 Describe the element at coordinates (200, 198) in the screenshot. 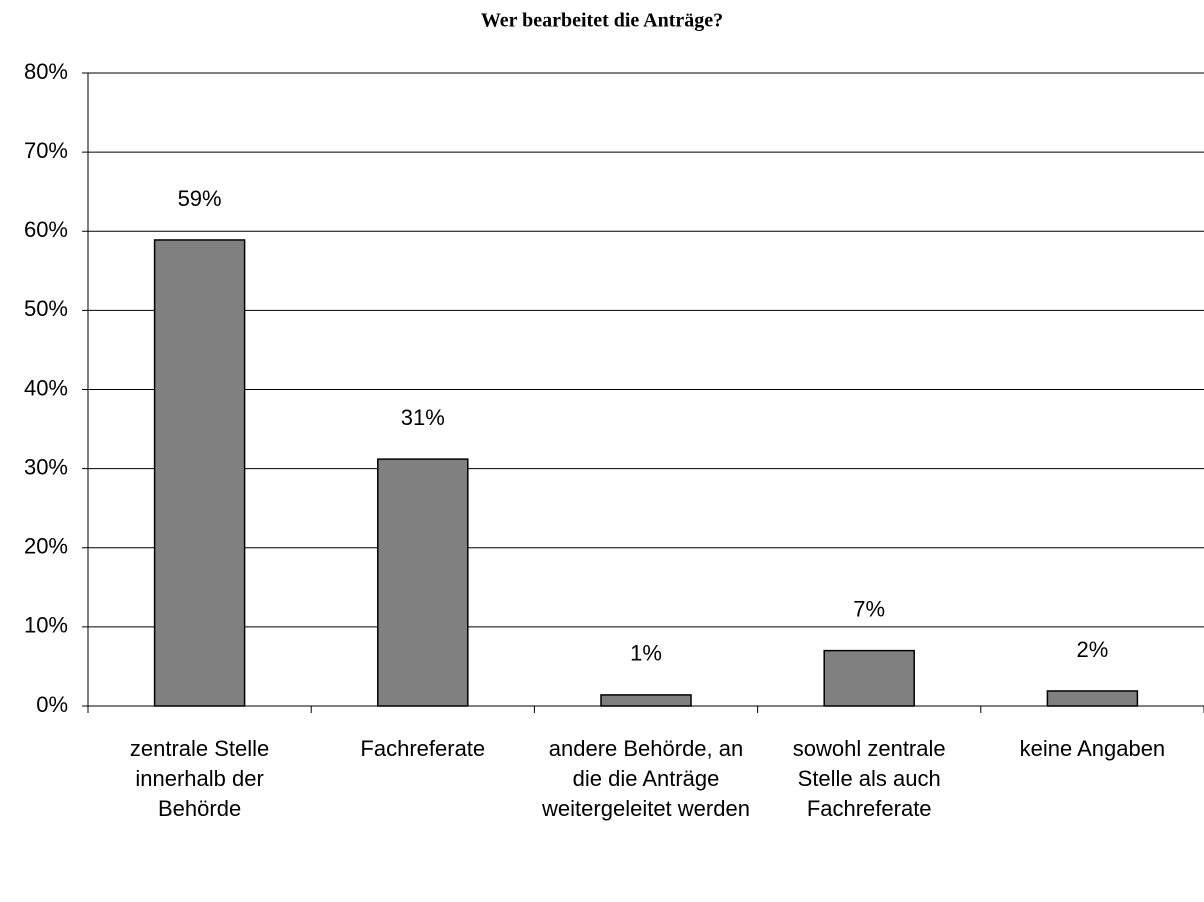

I see `value-label: 59%` at that location.